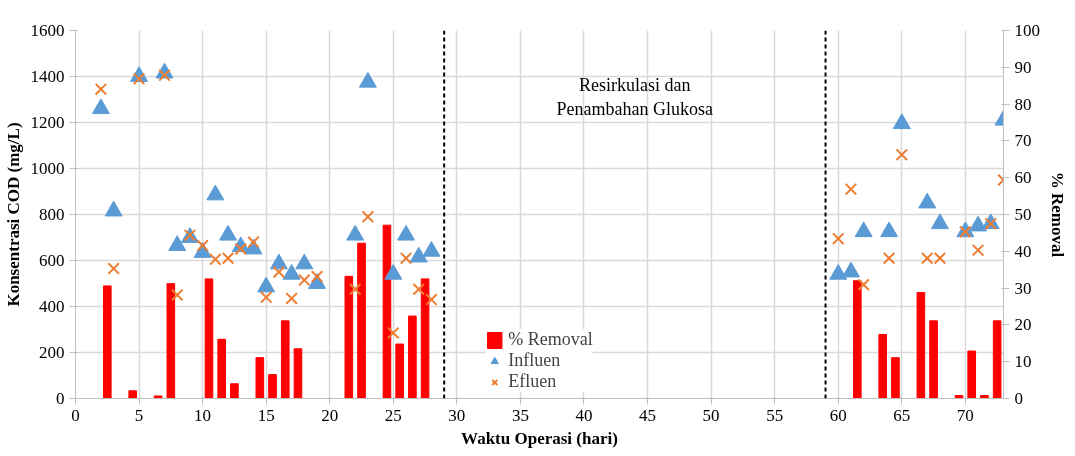 Image resolution: width=1075 pixels, height=456 pixels. I want to click on y2-tick-label: 40, so click(1023, 251).